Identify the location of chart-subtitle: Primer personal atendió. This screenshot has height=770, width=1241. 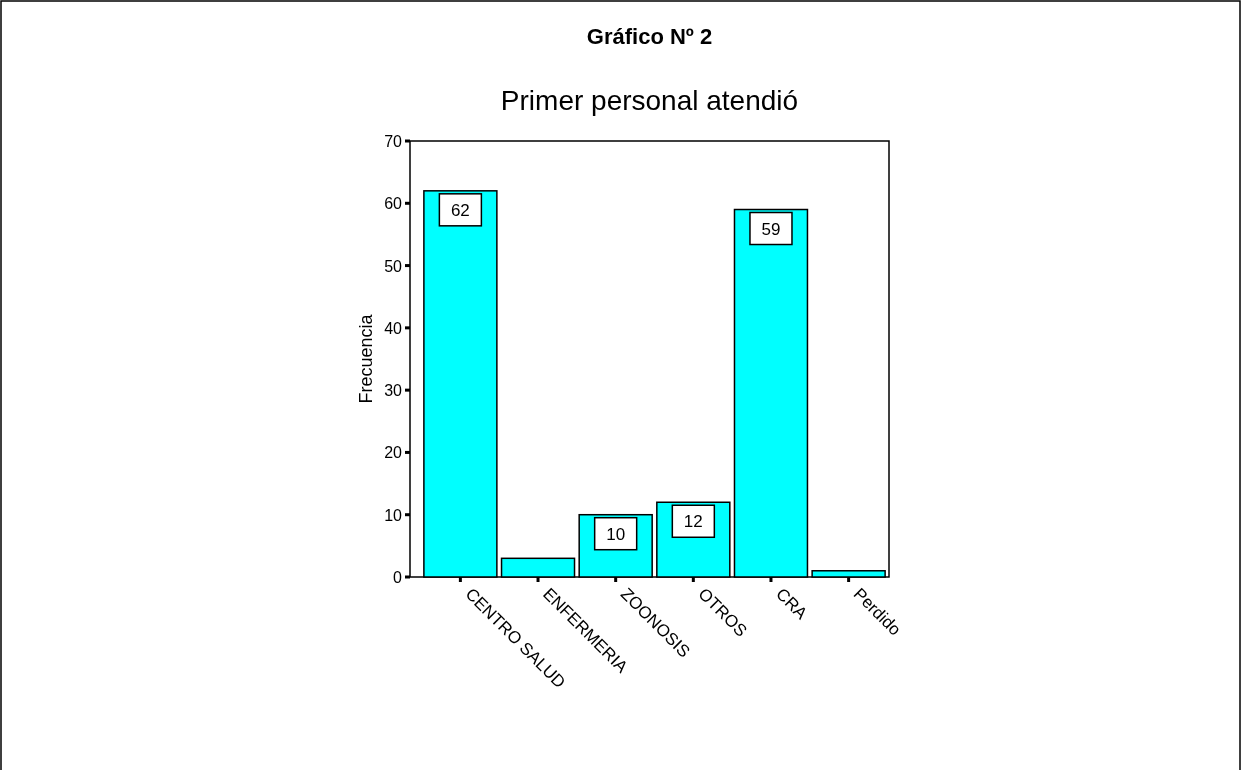
(649, 100).